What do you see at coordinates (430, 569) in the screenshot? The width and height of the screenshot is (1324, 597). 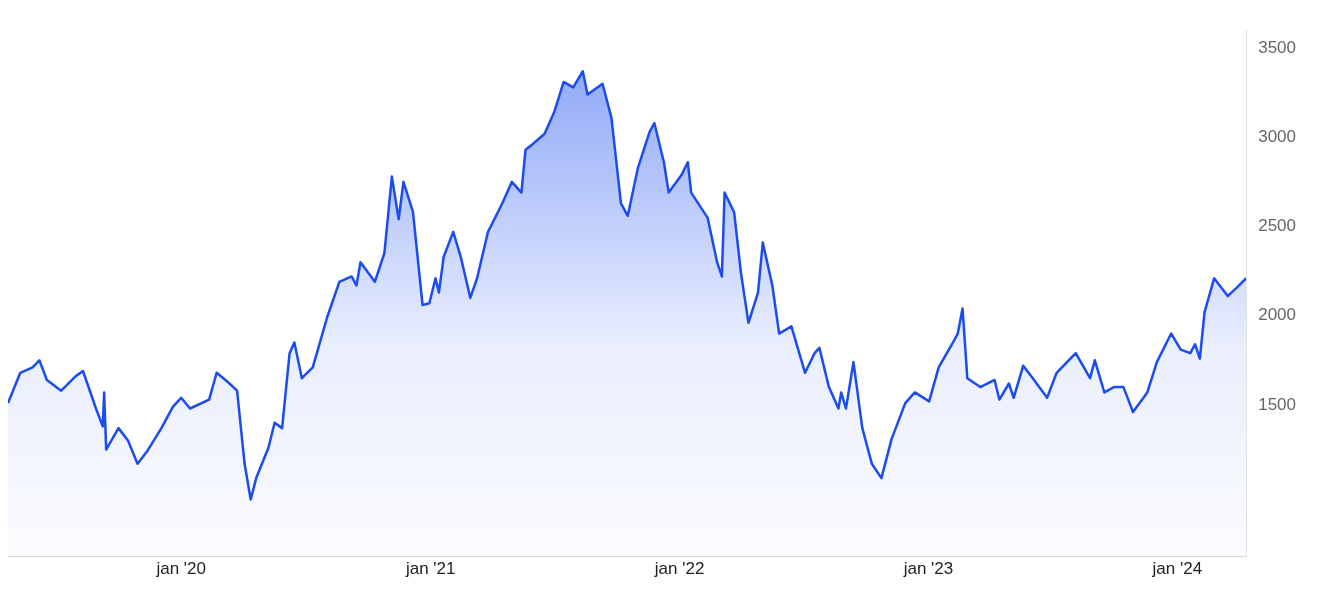 I see `x-tick-label: jan '21` at bounding box center [430, 569].